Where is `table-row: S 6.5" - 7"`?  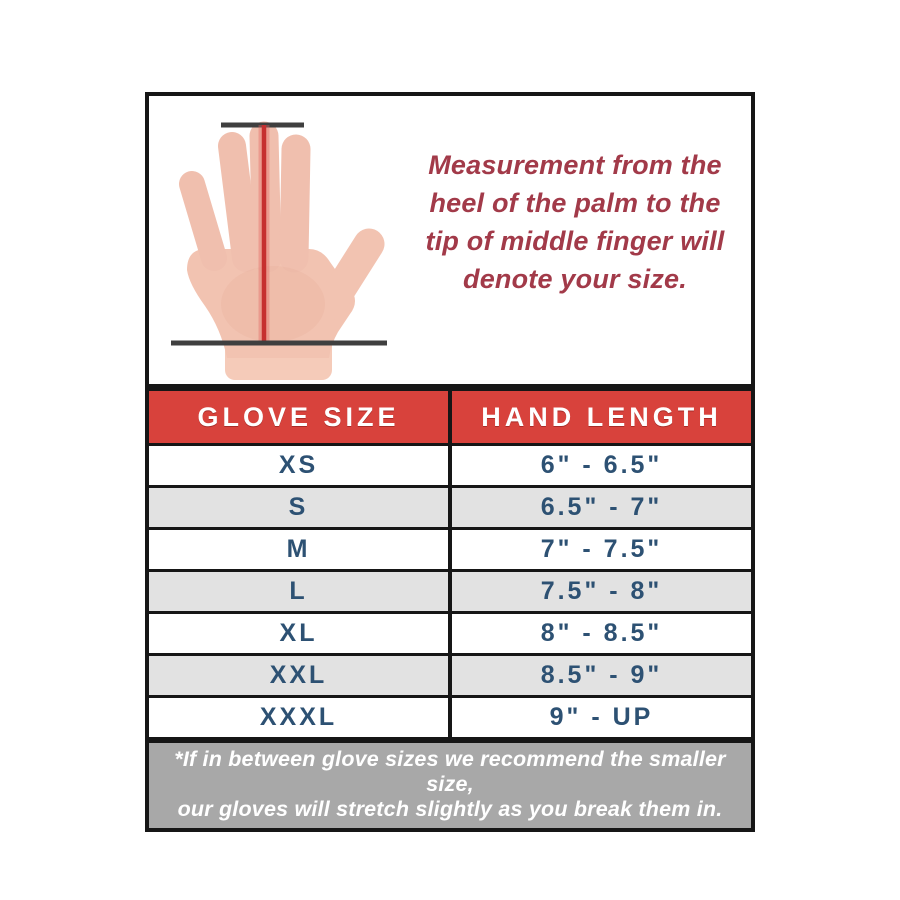 table-row: S 6.5" - 7" is located at coordinates (450, 506).